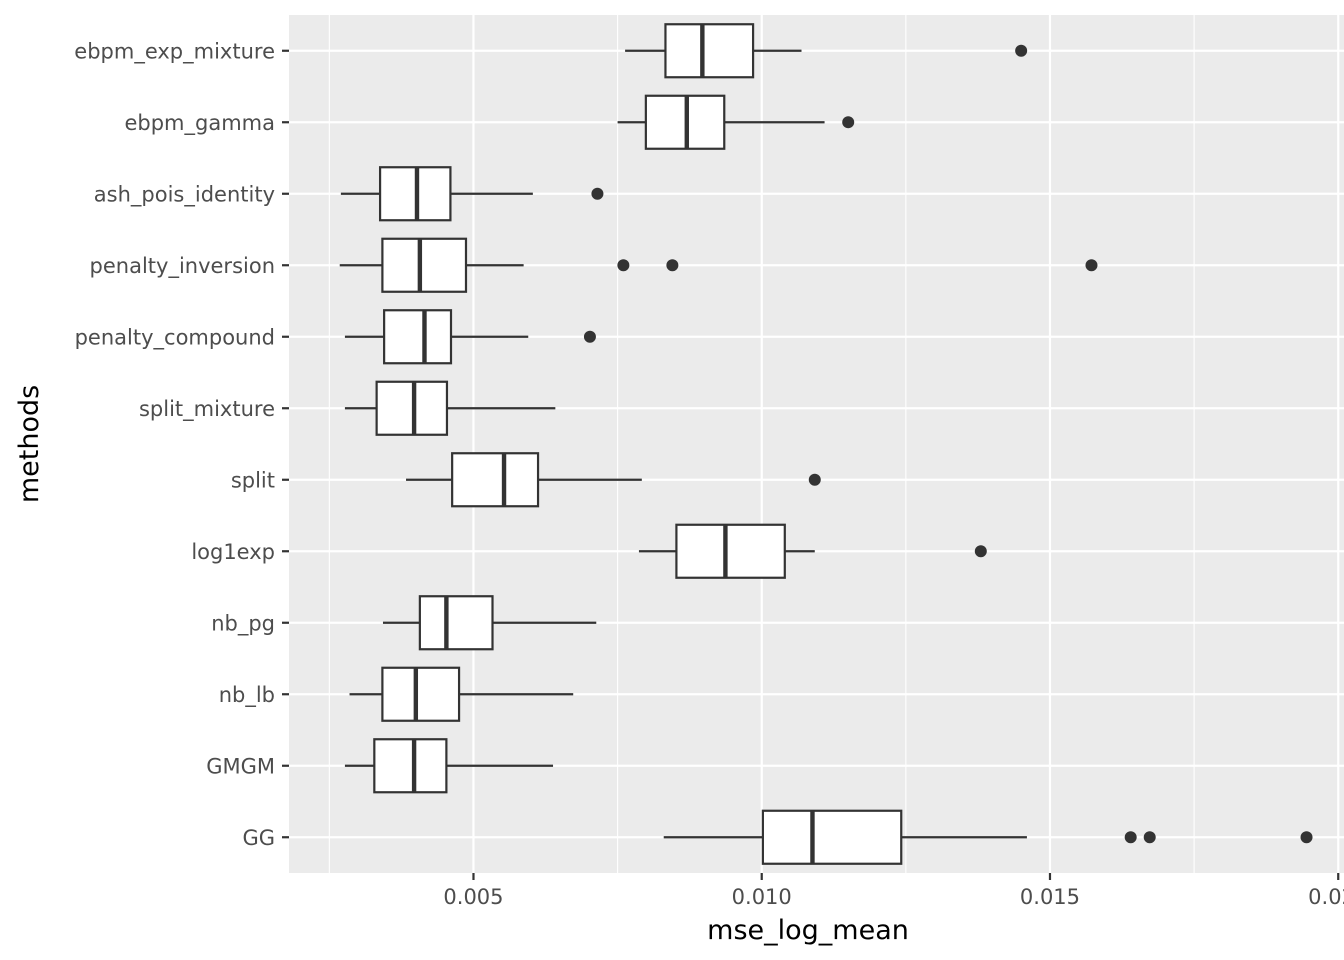 This screenshot has height=960, width=1344. Describe the element at coordinates (808, 930) in the screenshot. I see `x-axis-title: mse_log_mean` at that location.